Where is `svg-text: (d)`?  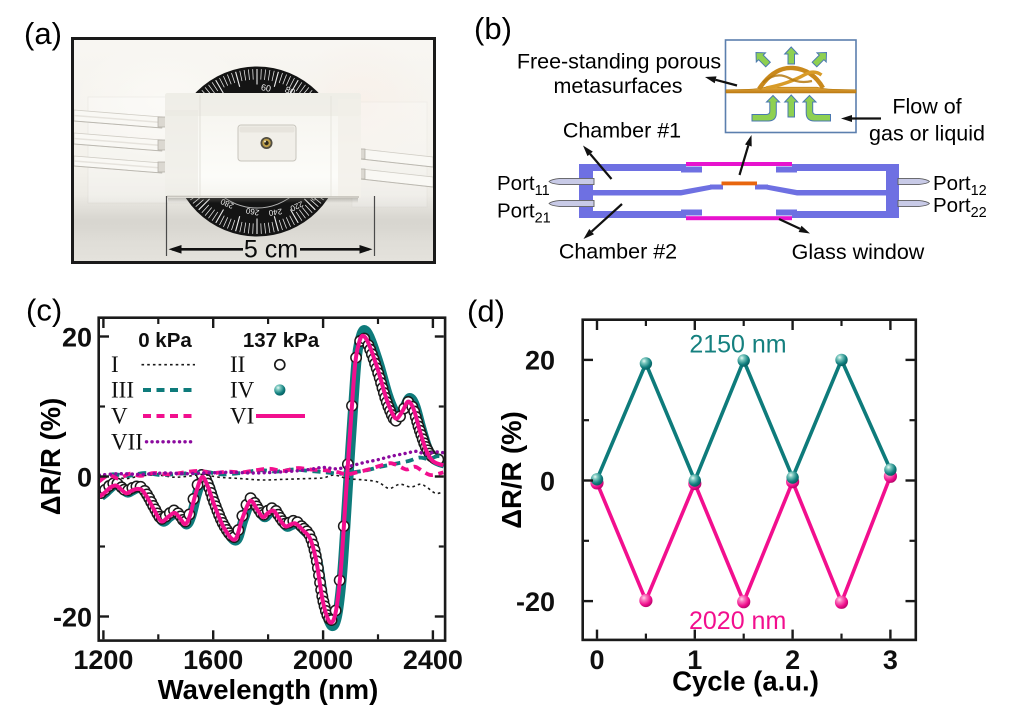
svg-text: (d) is located at coordinates (486, 311).